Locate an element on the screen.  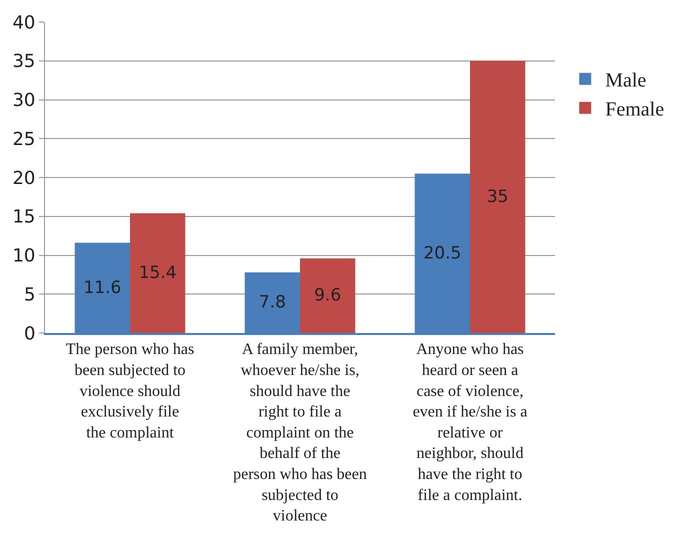
legend-label: Male is located at coordinates (625, 81).